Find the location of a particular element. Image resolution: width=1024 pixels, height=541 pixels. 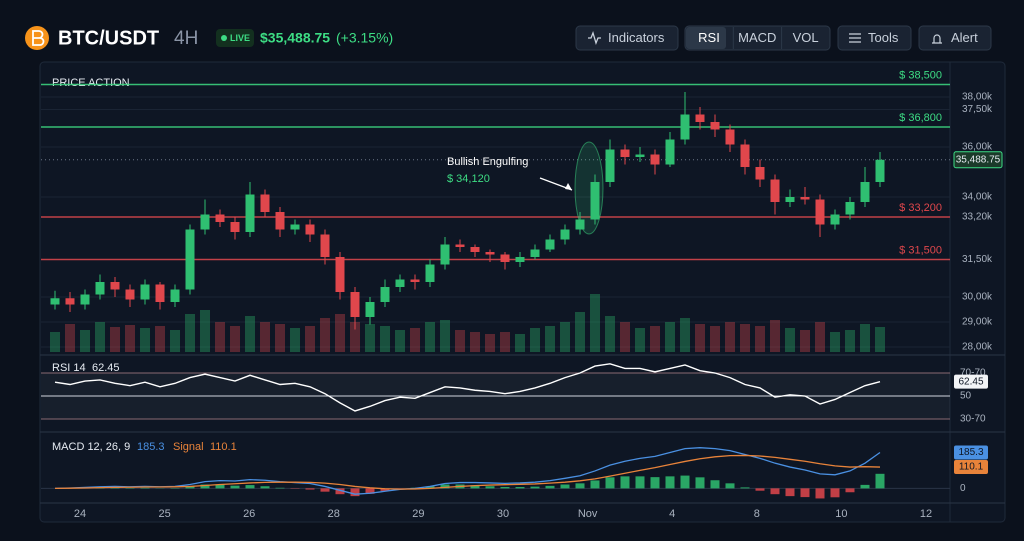

x-tick-label: 28 is located at coordinates (334, 514).